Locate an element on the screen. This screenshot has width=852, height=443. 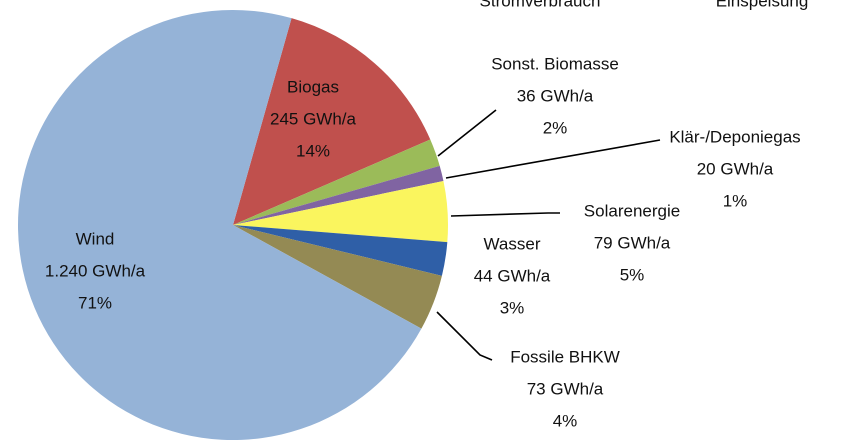
percent-label: 2% is located at coordinates (555, 127).